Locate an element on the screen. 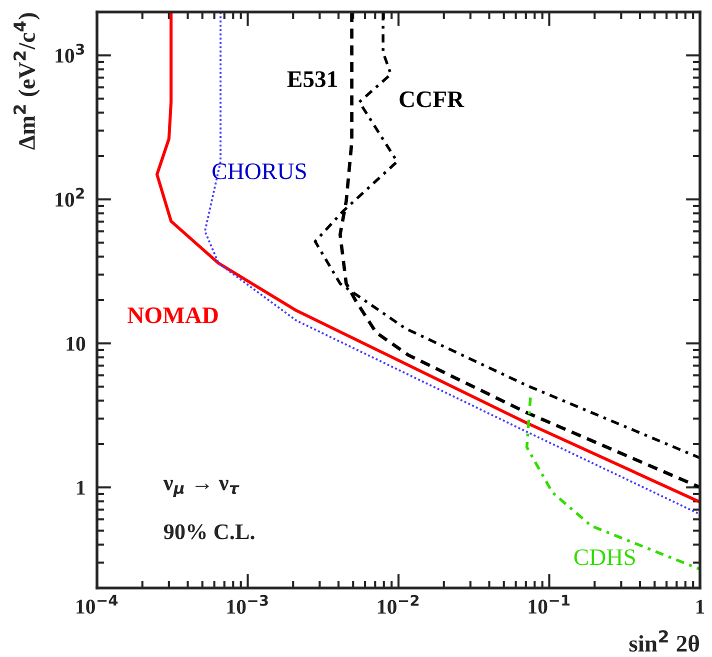 This screenshot has height=657, width=712. y-tick-label: 10$^{3}$ is located at coordinates (70, 53).